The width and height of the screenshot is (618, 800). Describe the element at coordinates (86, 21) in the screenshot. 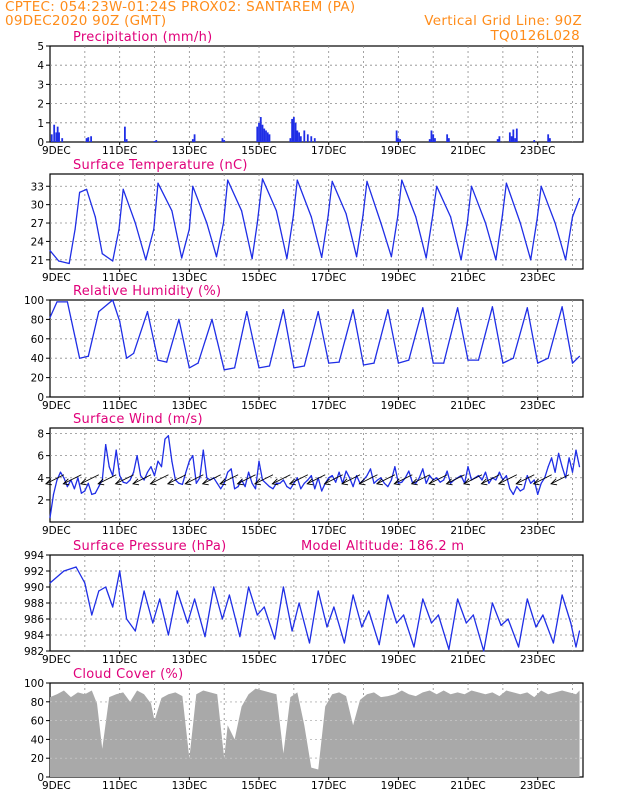

I see `header-date: 09DEC2020 90Z (GMT)` at that location.